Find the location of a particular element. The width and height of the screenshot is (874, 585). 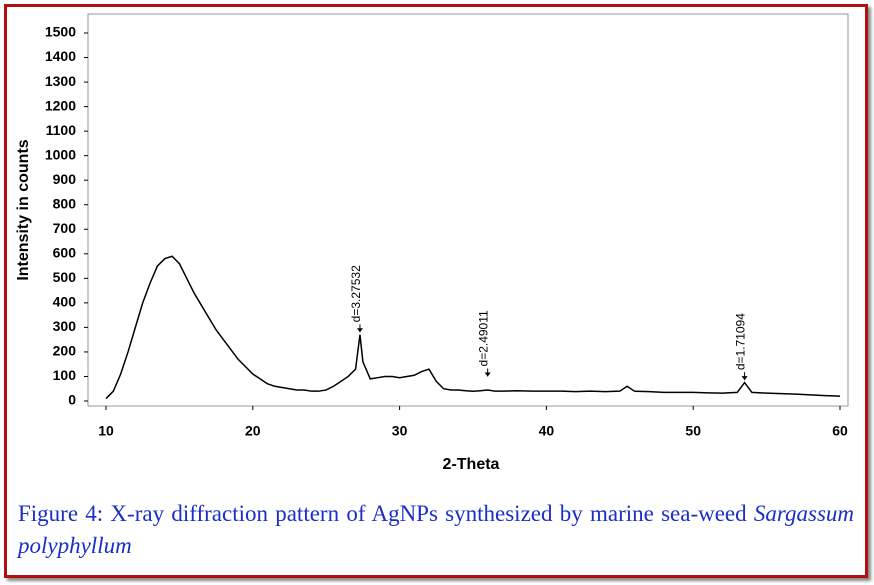

y-tick-label: 1500 is located at coordinates (60, 32).